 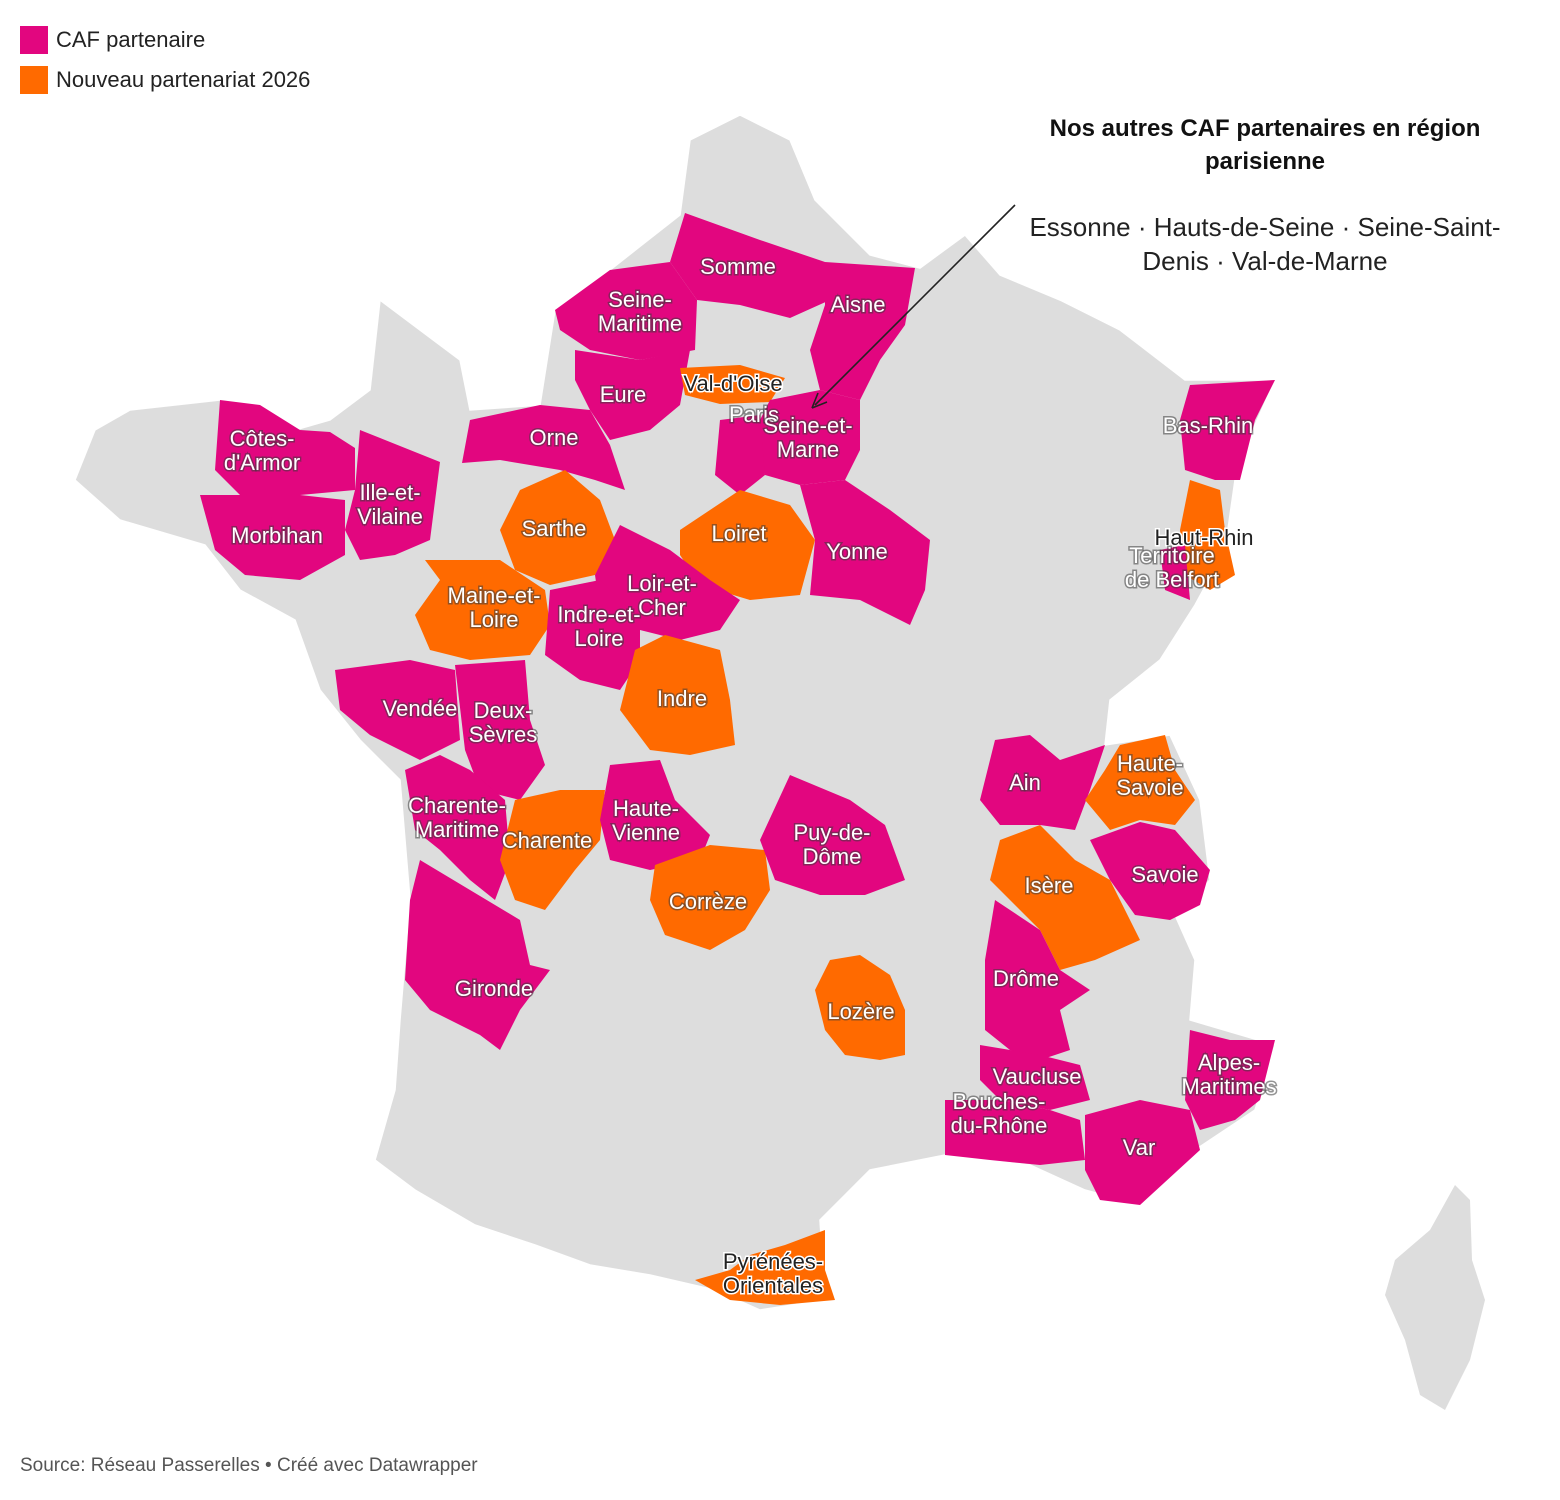 I want to click on dept-label-sarthe: Sarthe, so click(x=554, y=528).